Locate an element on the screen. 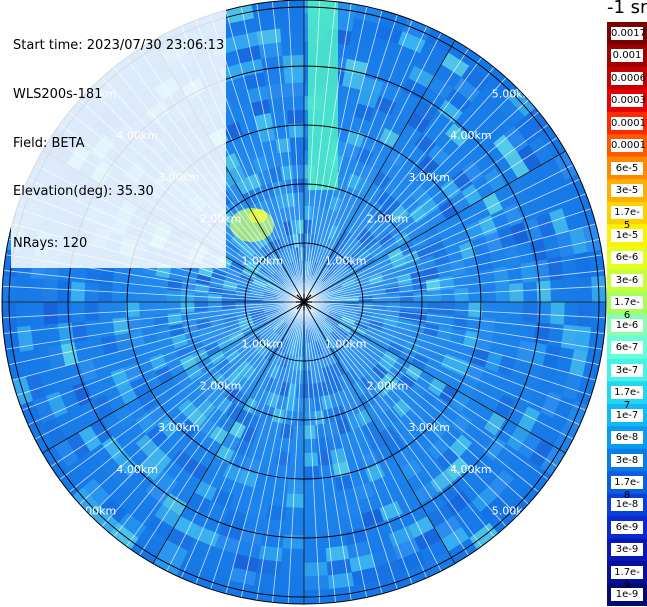  range-ring-label: 5.00km is located at coordinates (96, 511).